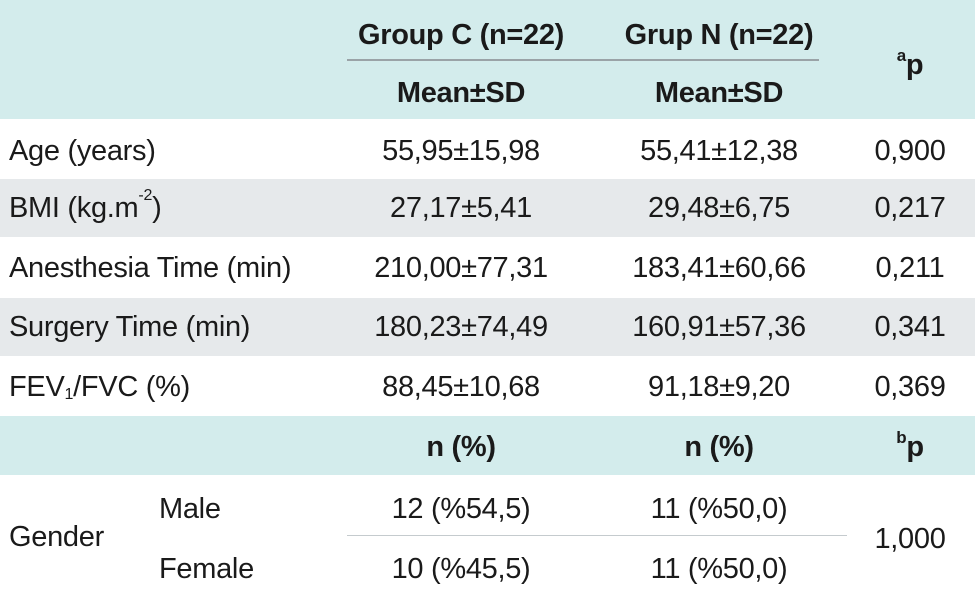 This screenshot has height=598, width=975. Describe the element at coordinates (461, 326) in the screenshot. I see `row-surgery-group-c: 180,23±74,49` at that location.